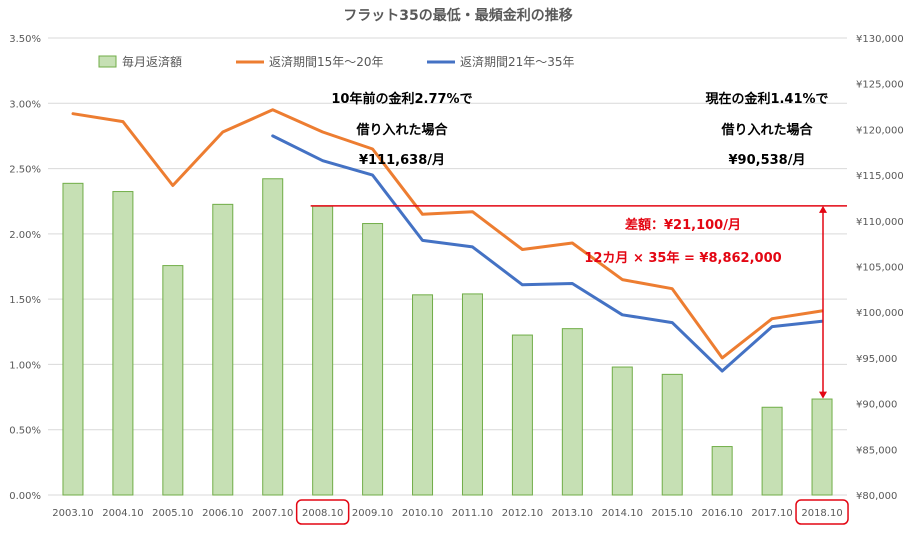  I want to click on annotation-total: 12カ月 × 35年 = ¥8,862,000, so click(682, 258).